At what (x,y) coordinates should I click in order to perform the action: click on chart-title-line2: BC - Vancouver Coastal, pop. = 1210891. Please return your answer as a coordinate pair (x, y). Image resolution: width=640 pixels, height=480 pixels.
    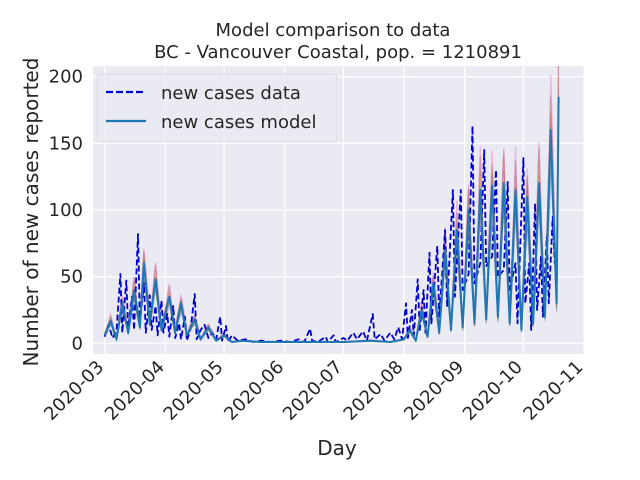
    Looking at the image, I should click on (338, 52).